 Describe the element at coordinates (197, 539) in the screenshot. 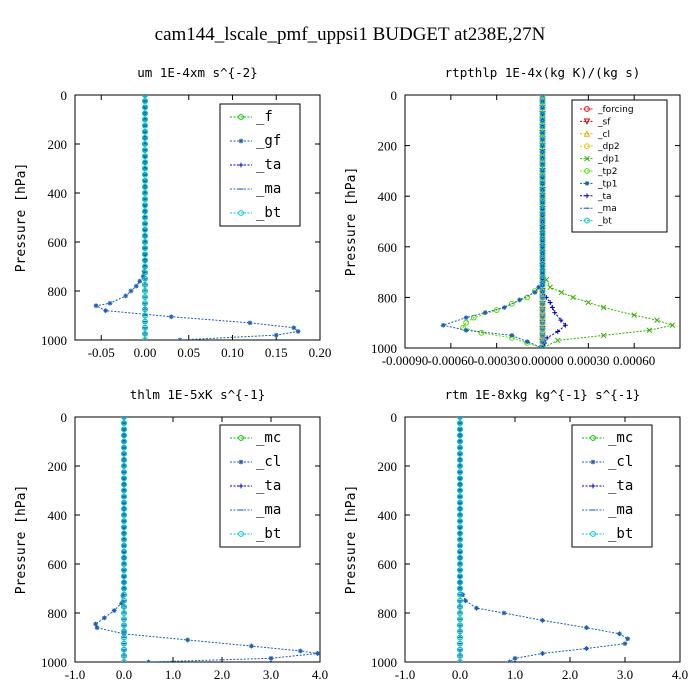

I see `plot-frame` at that location.